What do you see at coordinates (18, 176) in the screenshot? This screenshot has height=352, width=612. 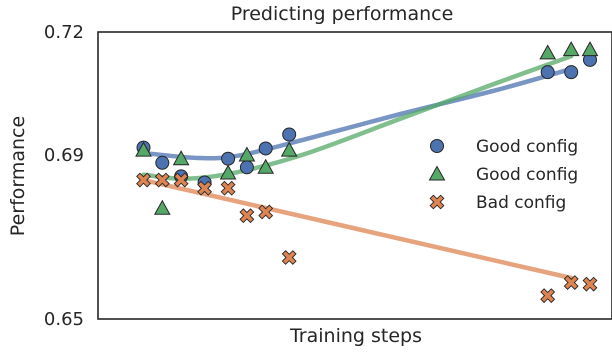 I see `y-axis-label: Performance` at bounding box center [18, 176].